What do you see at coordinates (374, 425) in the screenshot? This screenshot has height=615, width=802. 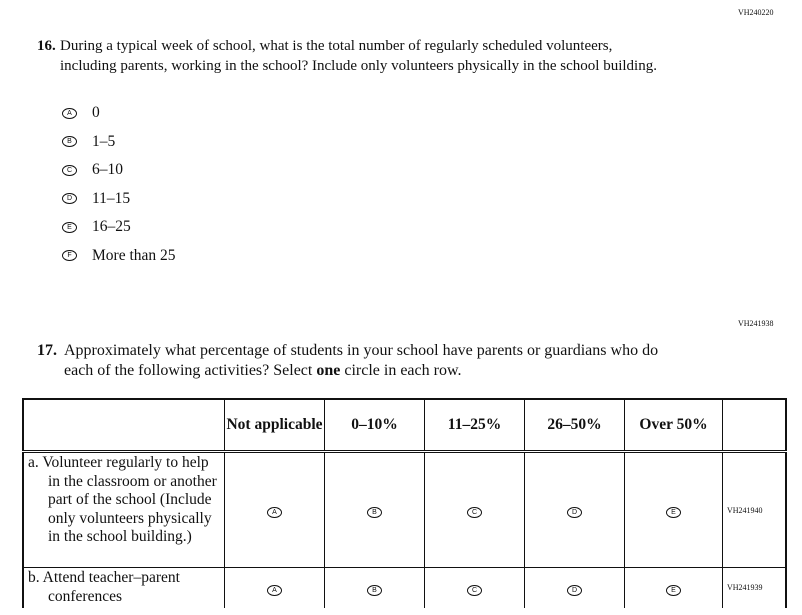 I see `column-header: 0–10%` at bounding box center [374, 425].